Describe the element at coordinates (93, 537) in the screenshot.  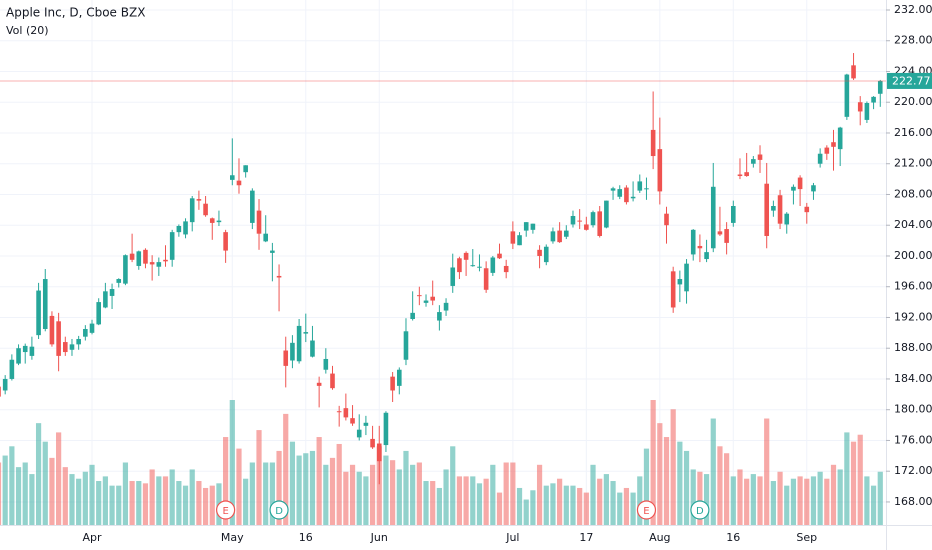
I see `x-tick-label: Apr` at that location.